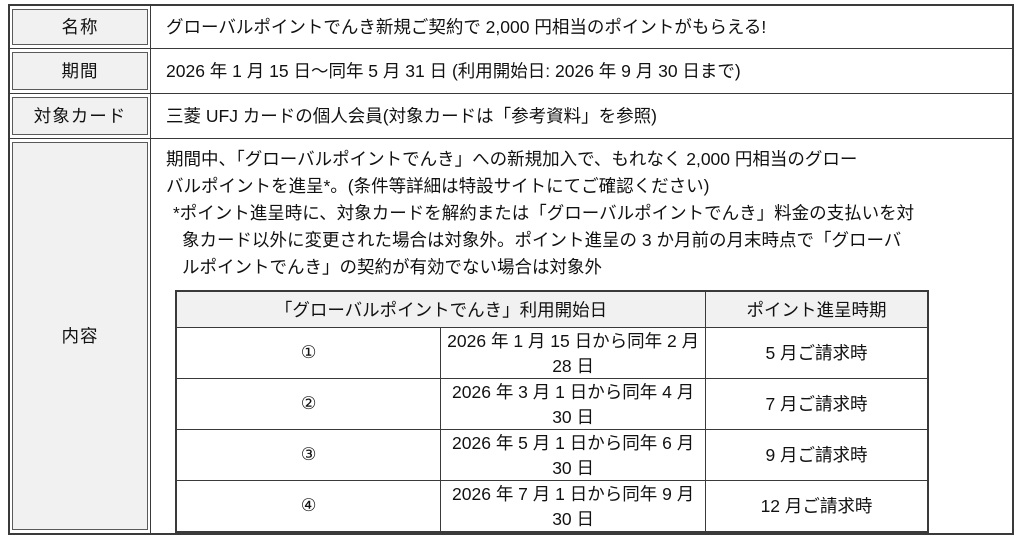  I want to click on campaign-name-value: グローバルポイントでんき新規ご契約で 2,000 円相当のポイントがもらえる!, so click(582, 26).